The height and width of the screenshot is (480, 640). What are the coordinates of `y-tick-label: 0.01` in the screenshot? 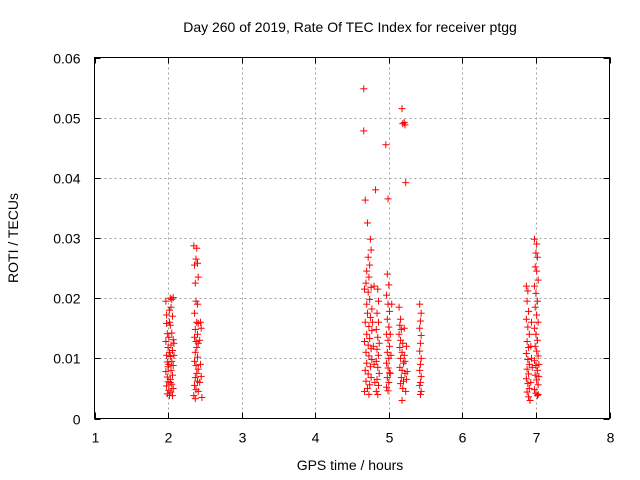 It's located at (66, 359).